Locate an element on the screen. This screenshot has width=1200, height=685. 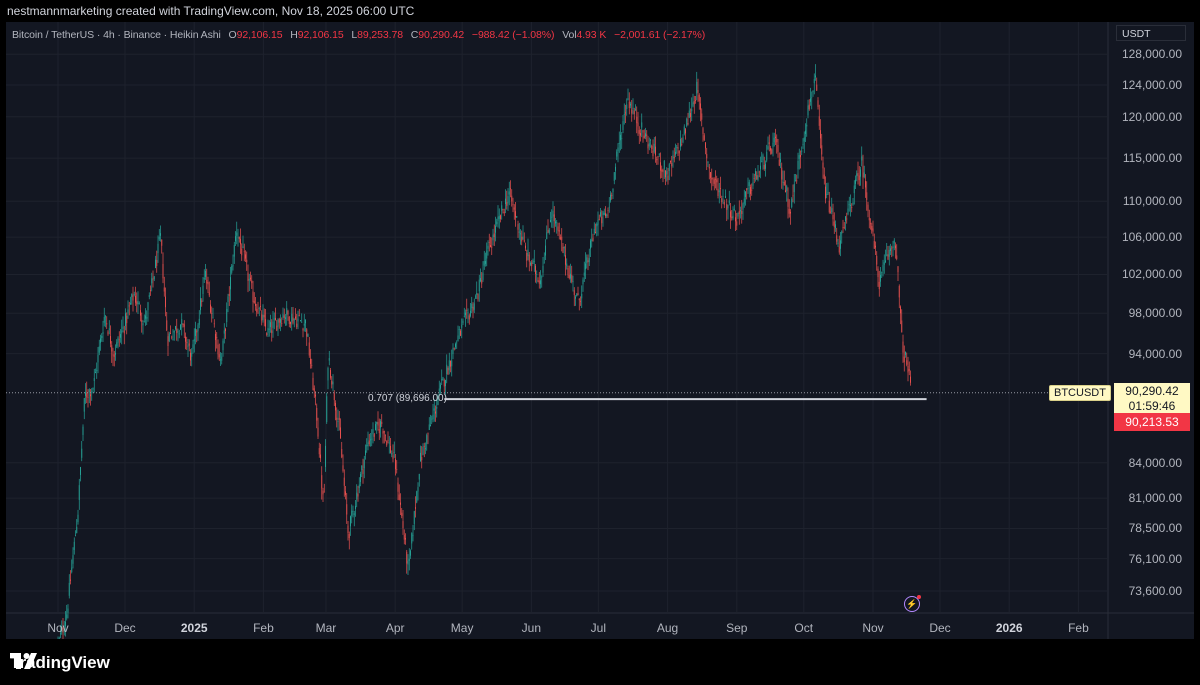
time-tick-label: Nov is located at coordinates (873, 628).